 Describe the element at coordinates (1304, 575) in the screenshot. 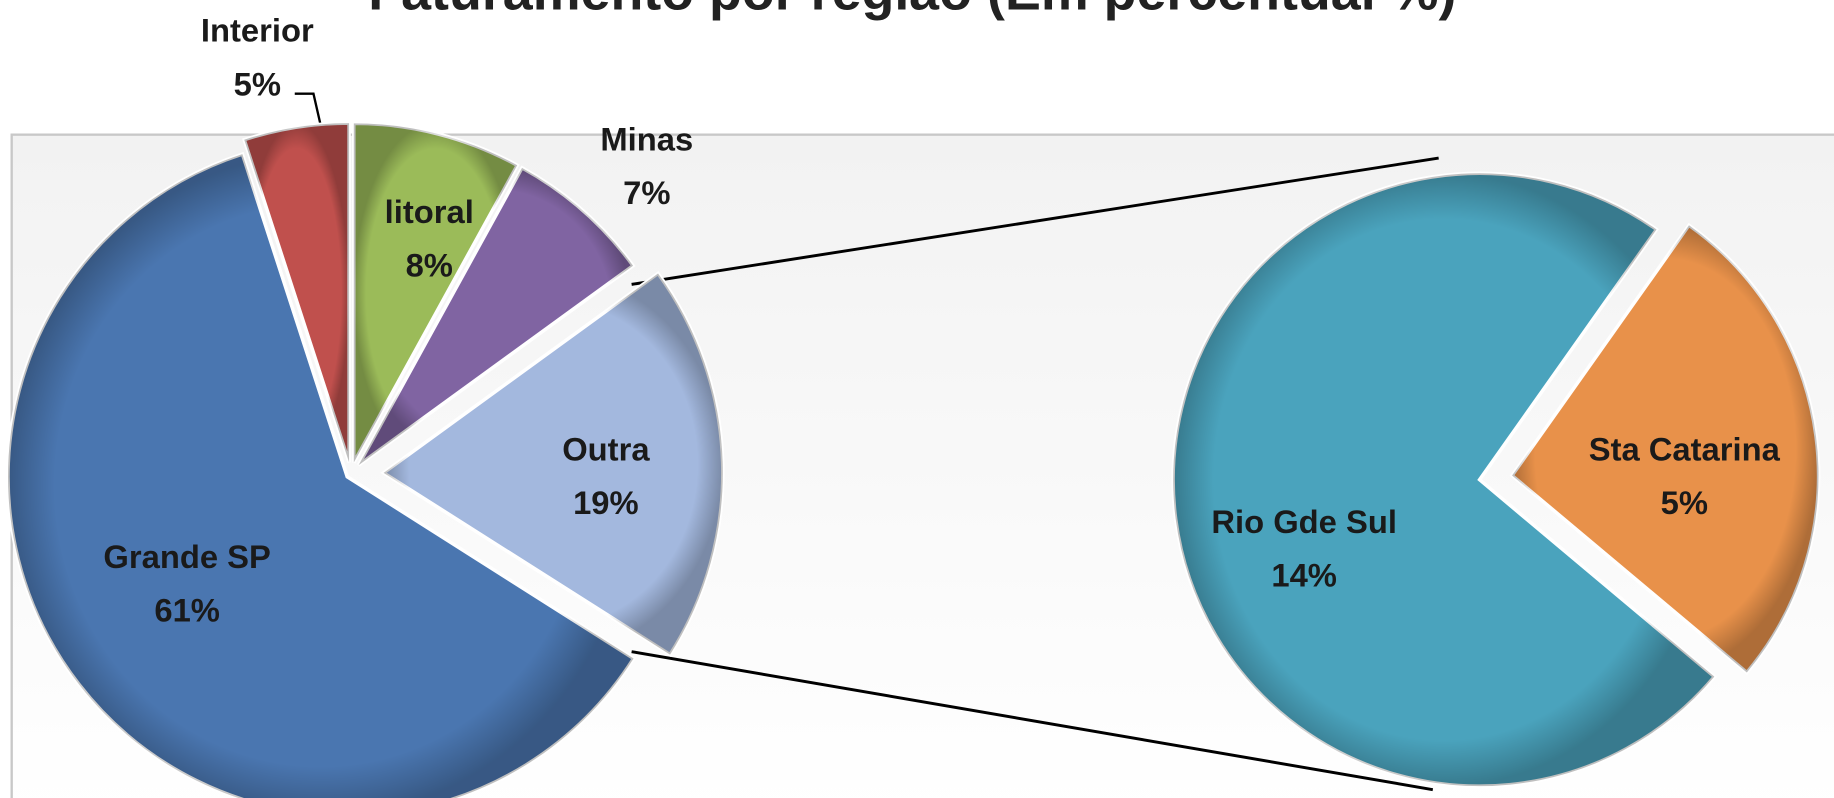

I see `slice-value-label: 14%` at that location.